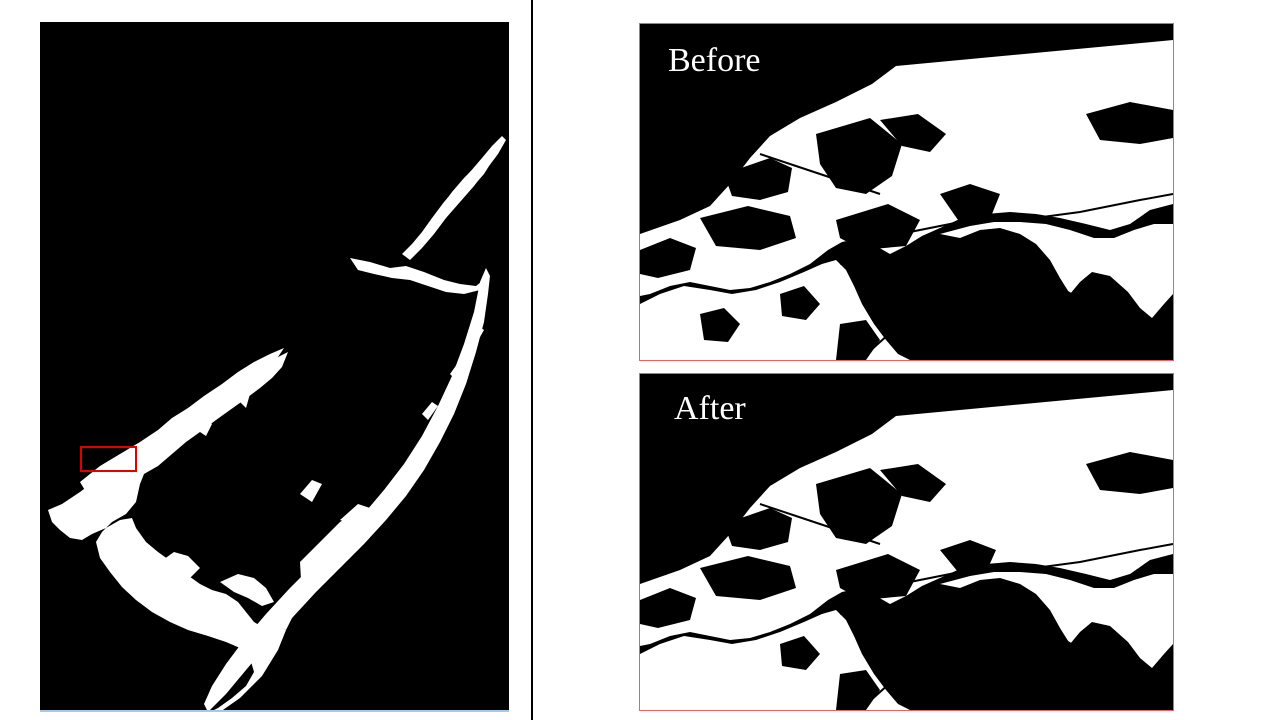  Describe the element at coordinates (714, 60) in the screenshot. I see `before-label: Before` at that location.